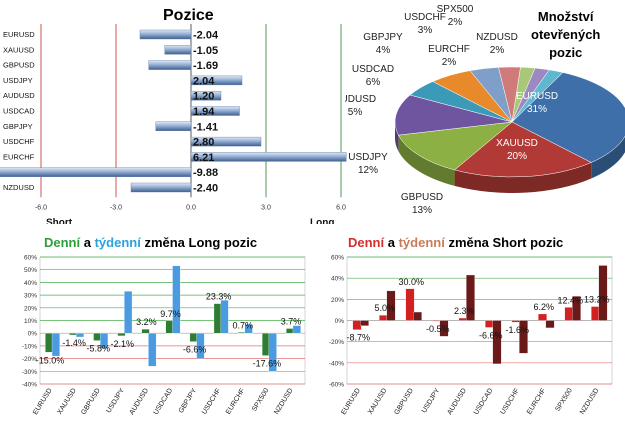 The width and height of the screenshot is (625, 430). Describe the element at coordinates (204, 81) in the screenshot. I see `value-label: 2.04` at that location.